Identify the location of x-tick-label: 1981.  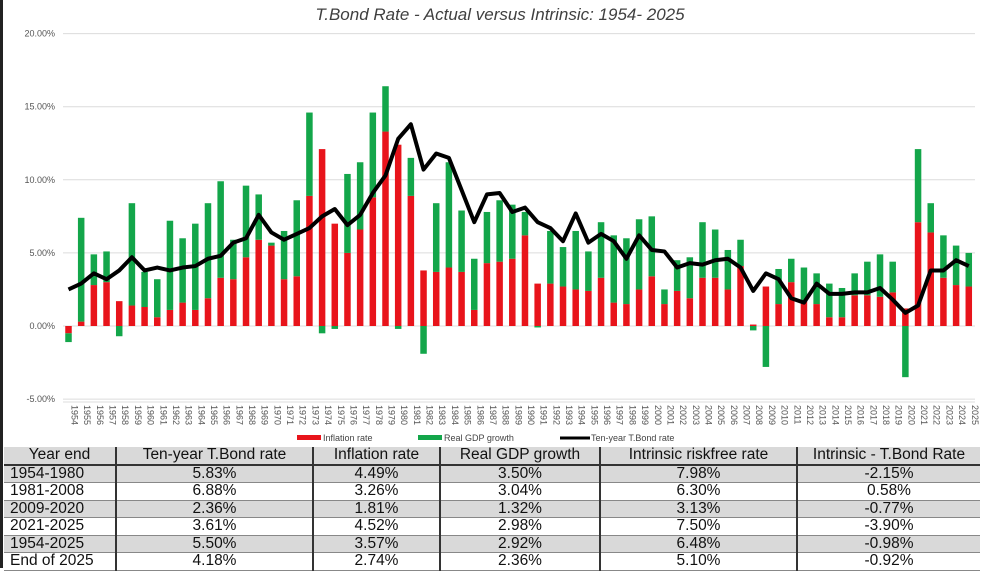
(417, 415).